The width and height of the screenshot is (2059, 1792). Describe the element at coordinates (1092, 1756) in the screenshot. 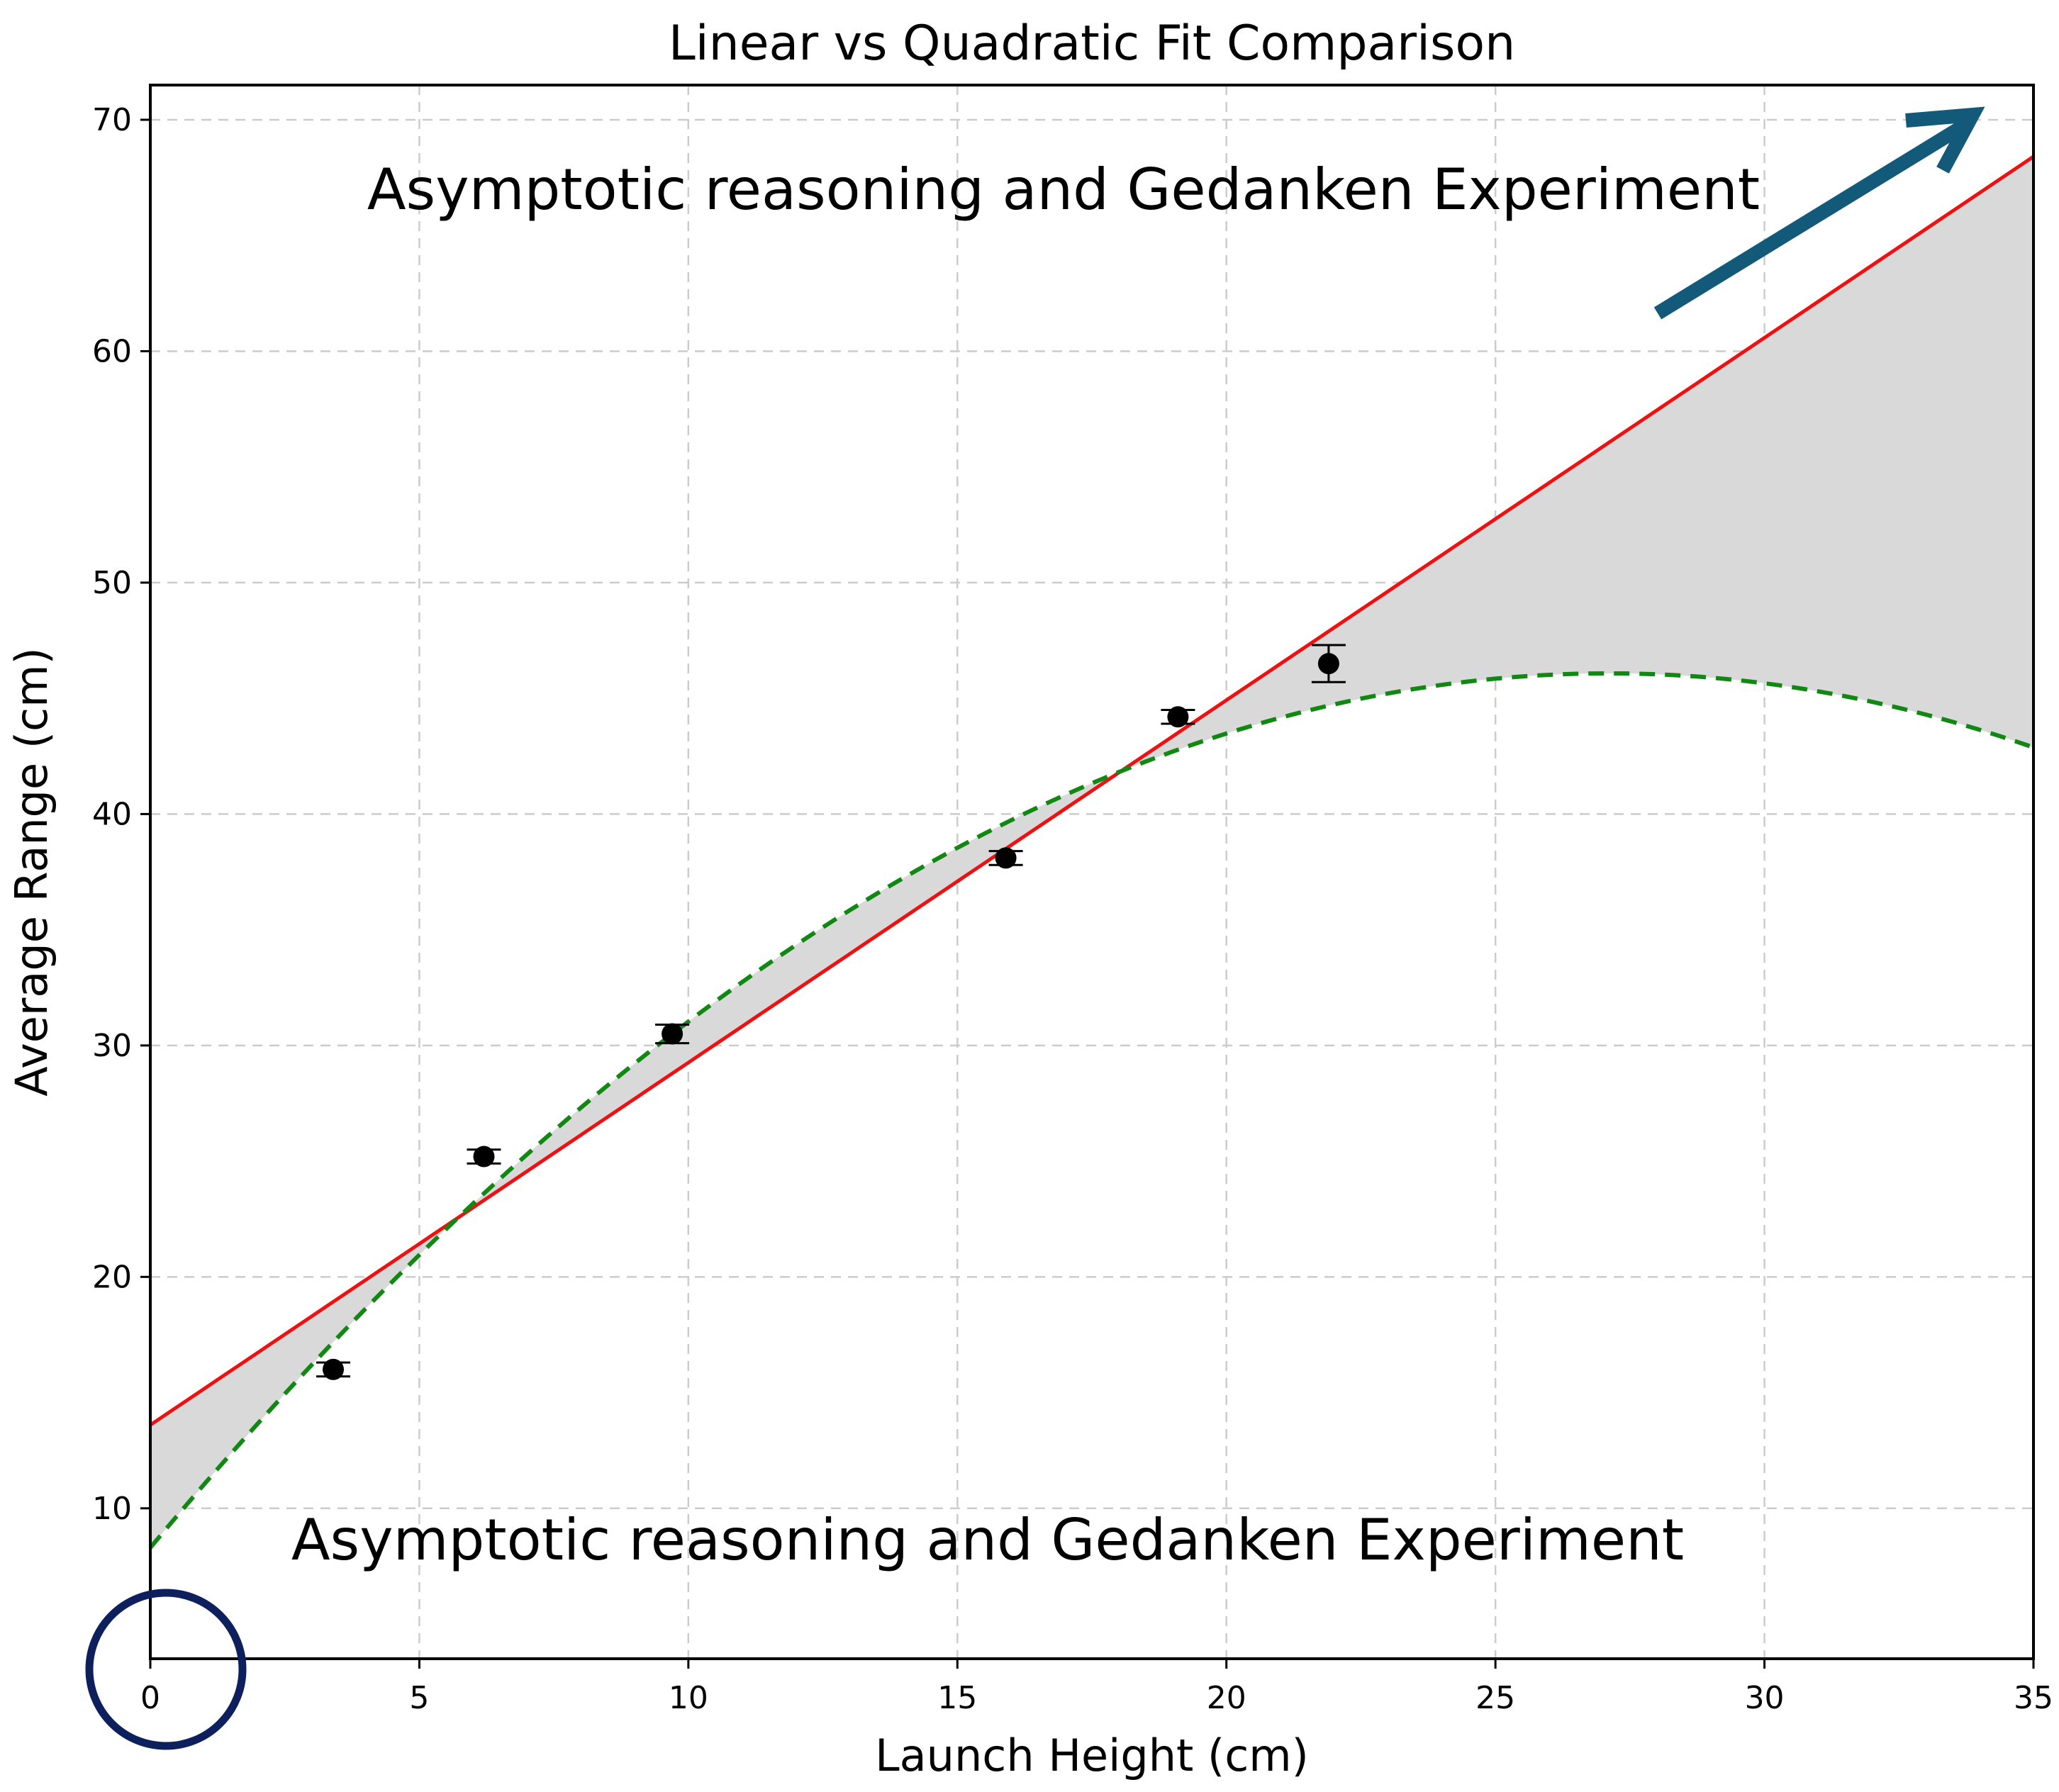

I see `x-axis-label: Launch Height (cm)` at that location.